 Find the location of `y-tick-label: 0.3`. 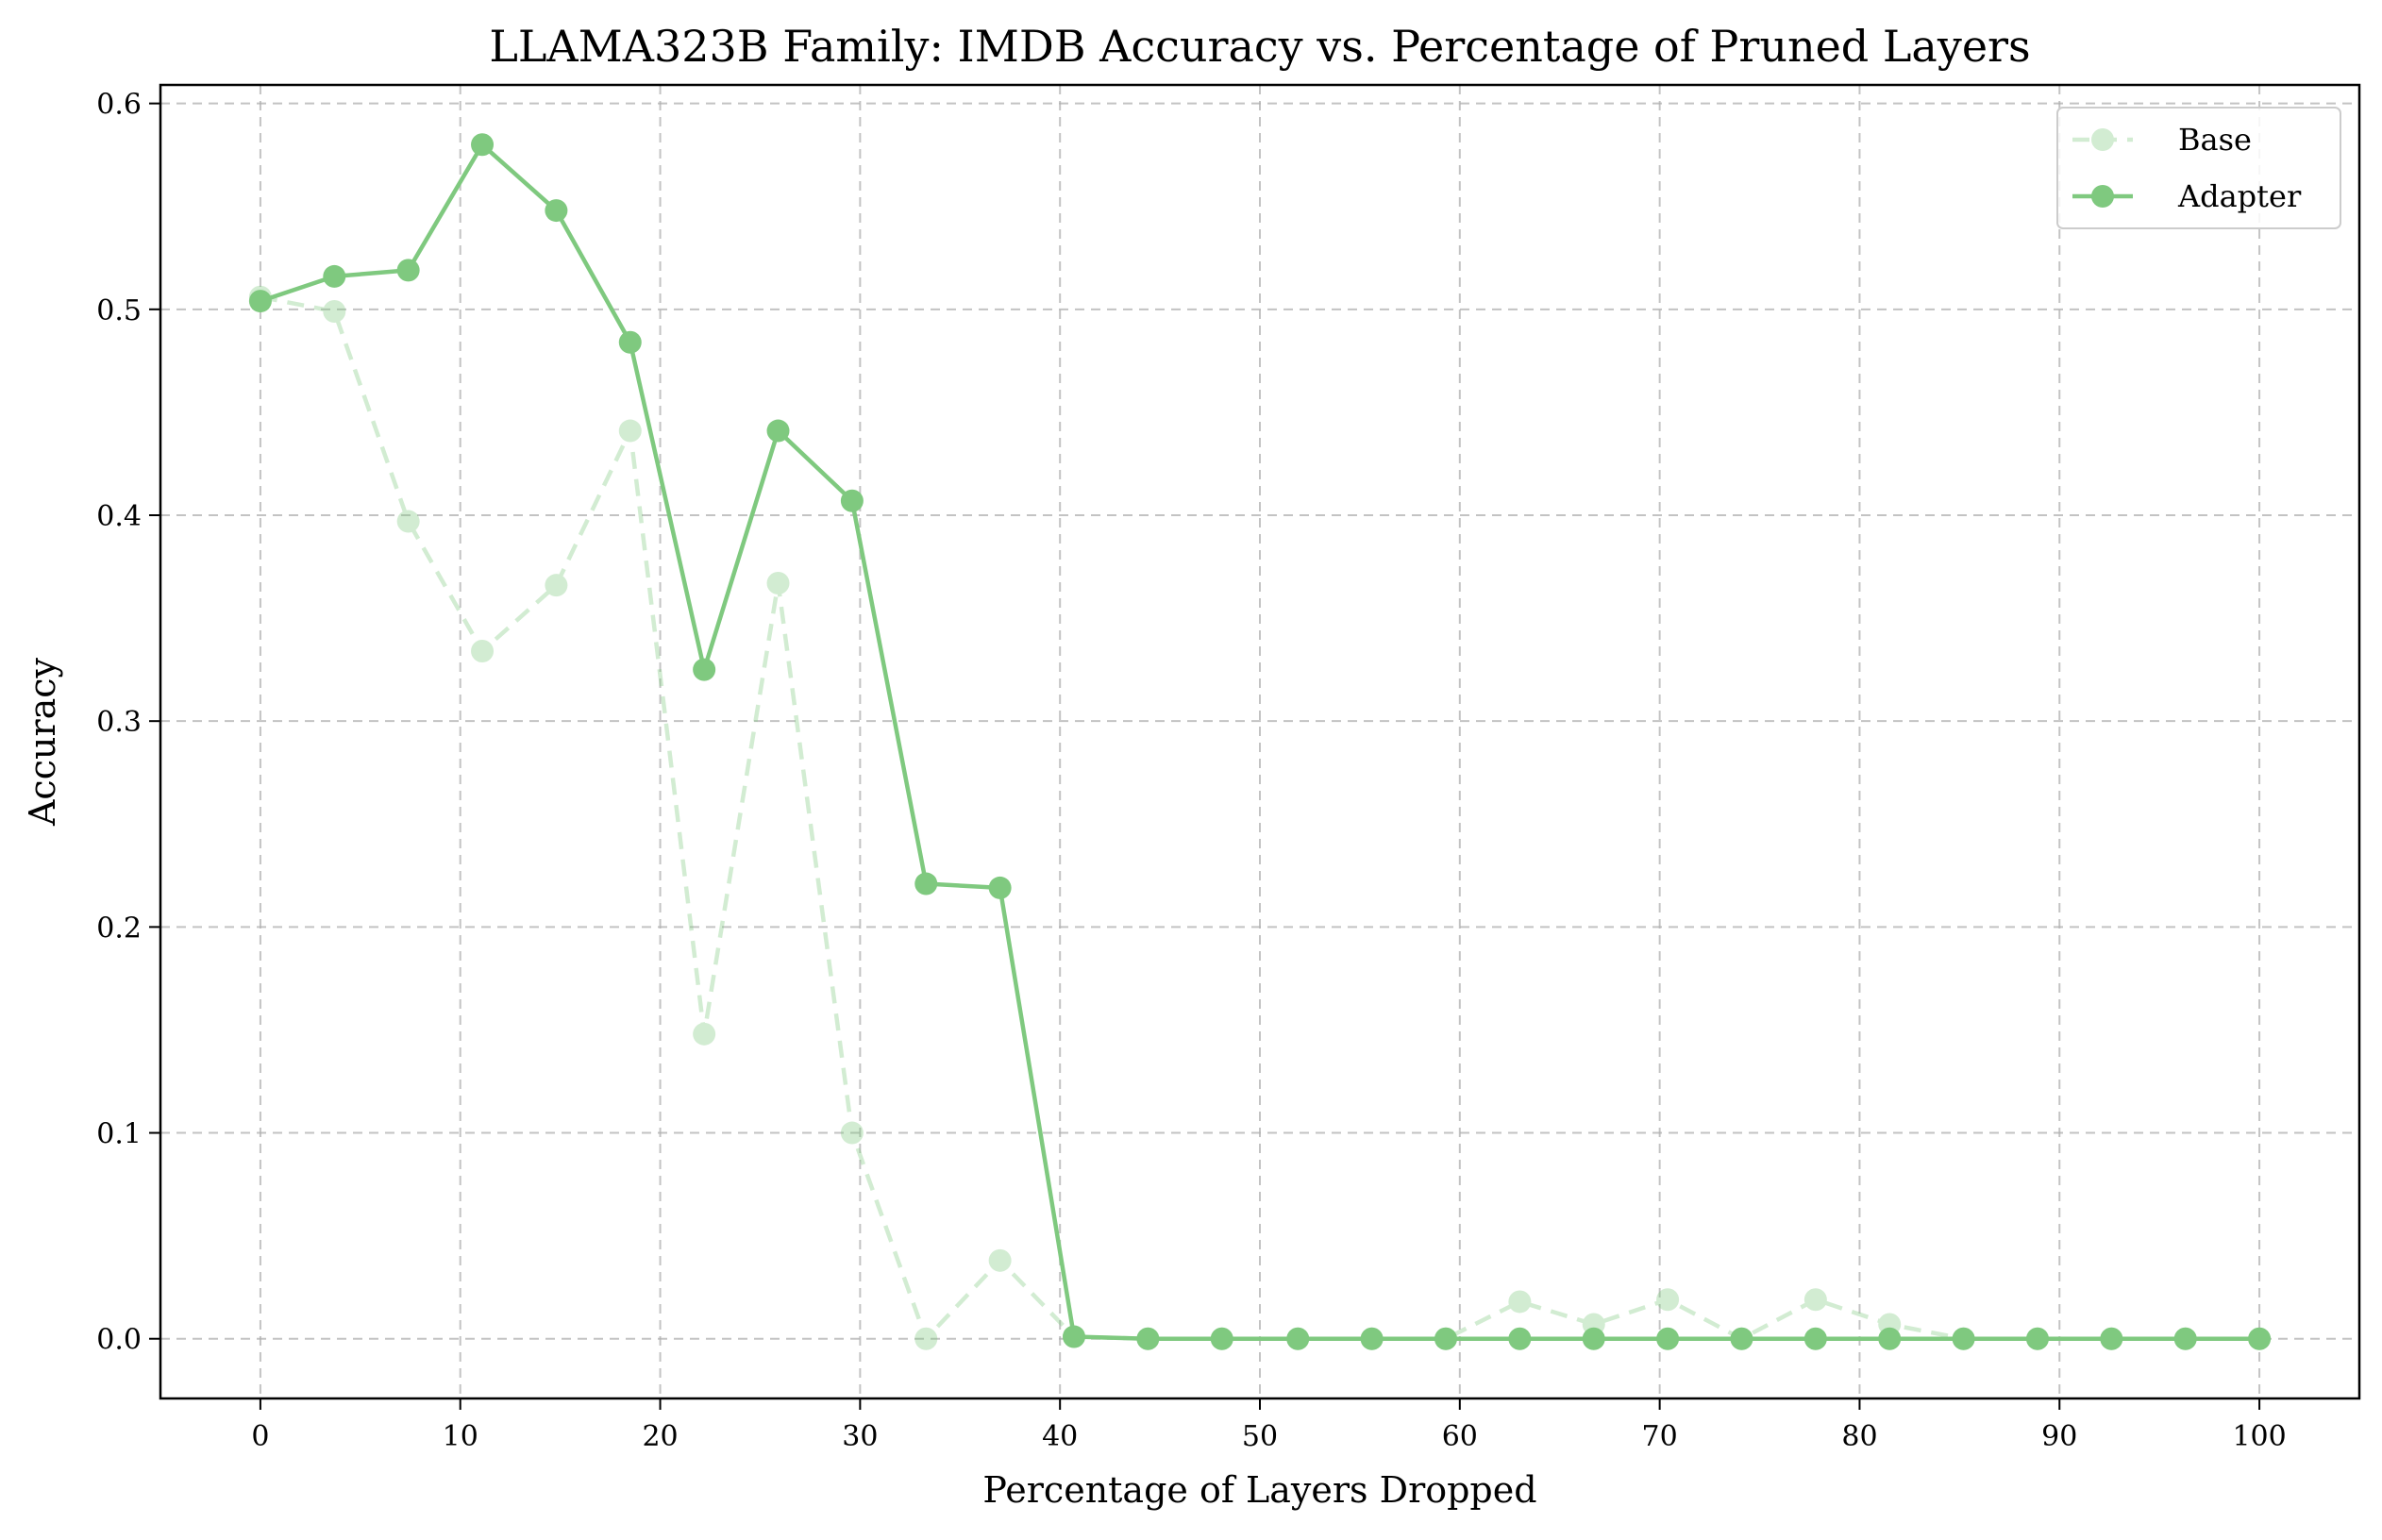

y-tick-label: 0.3 is located at coordinates (119, 722).